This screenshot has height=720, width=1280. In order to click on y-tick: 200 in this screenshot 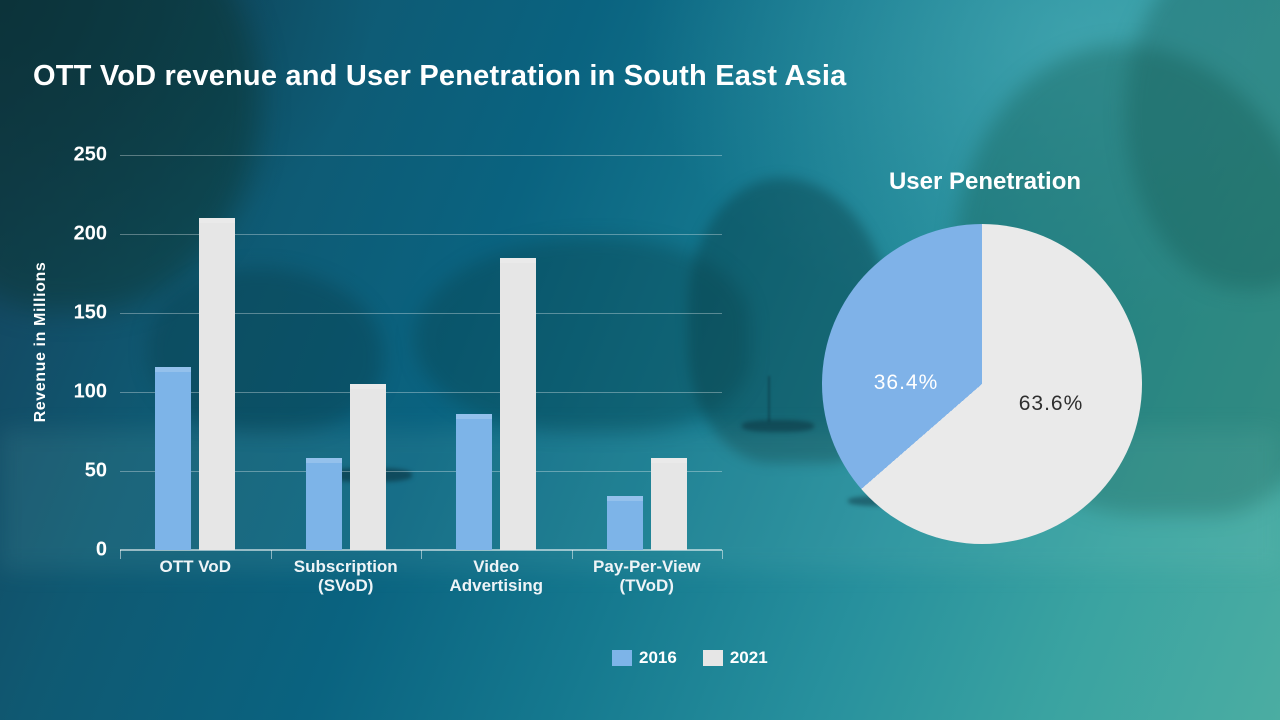, I will do `click(90, 233)`.